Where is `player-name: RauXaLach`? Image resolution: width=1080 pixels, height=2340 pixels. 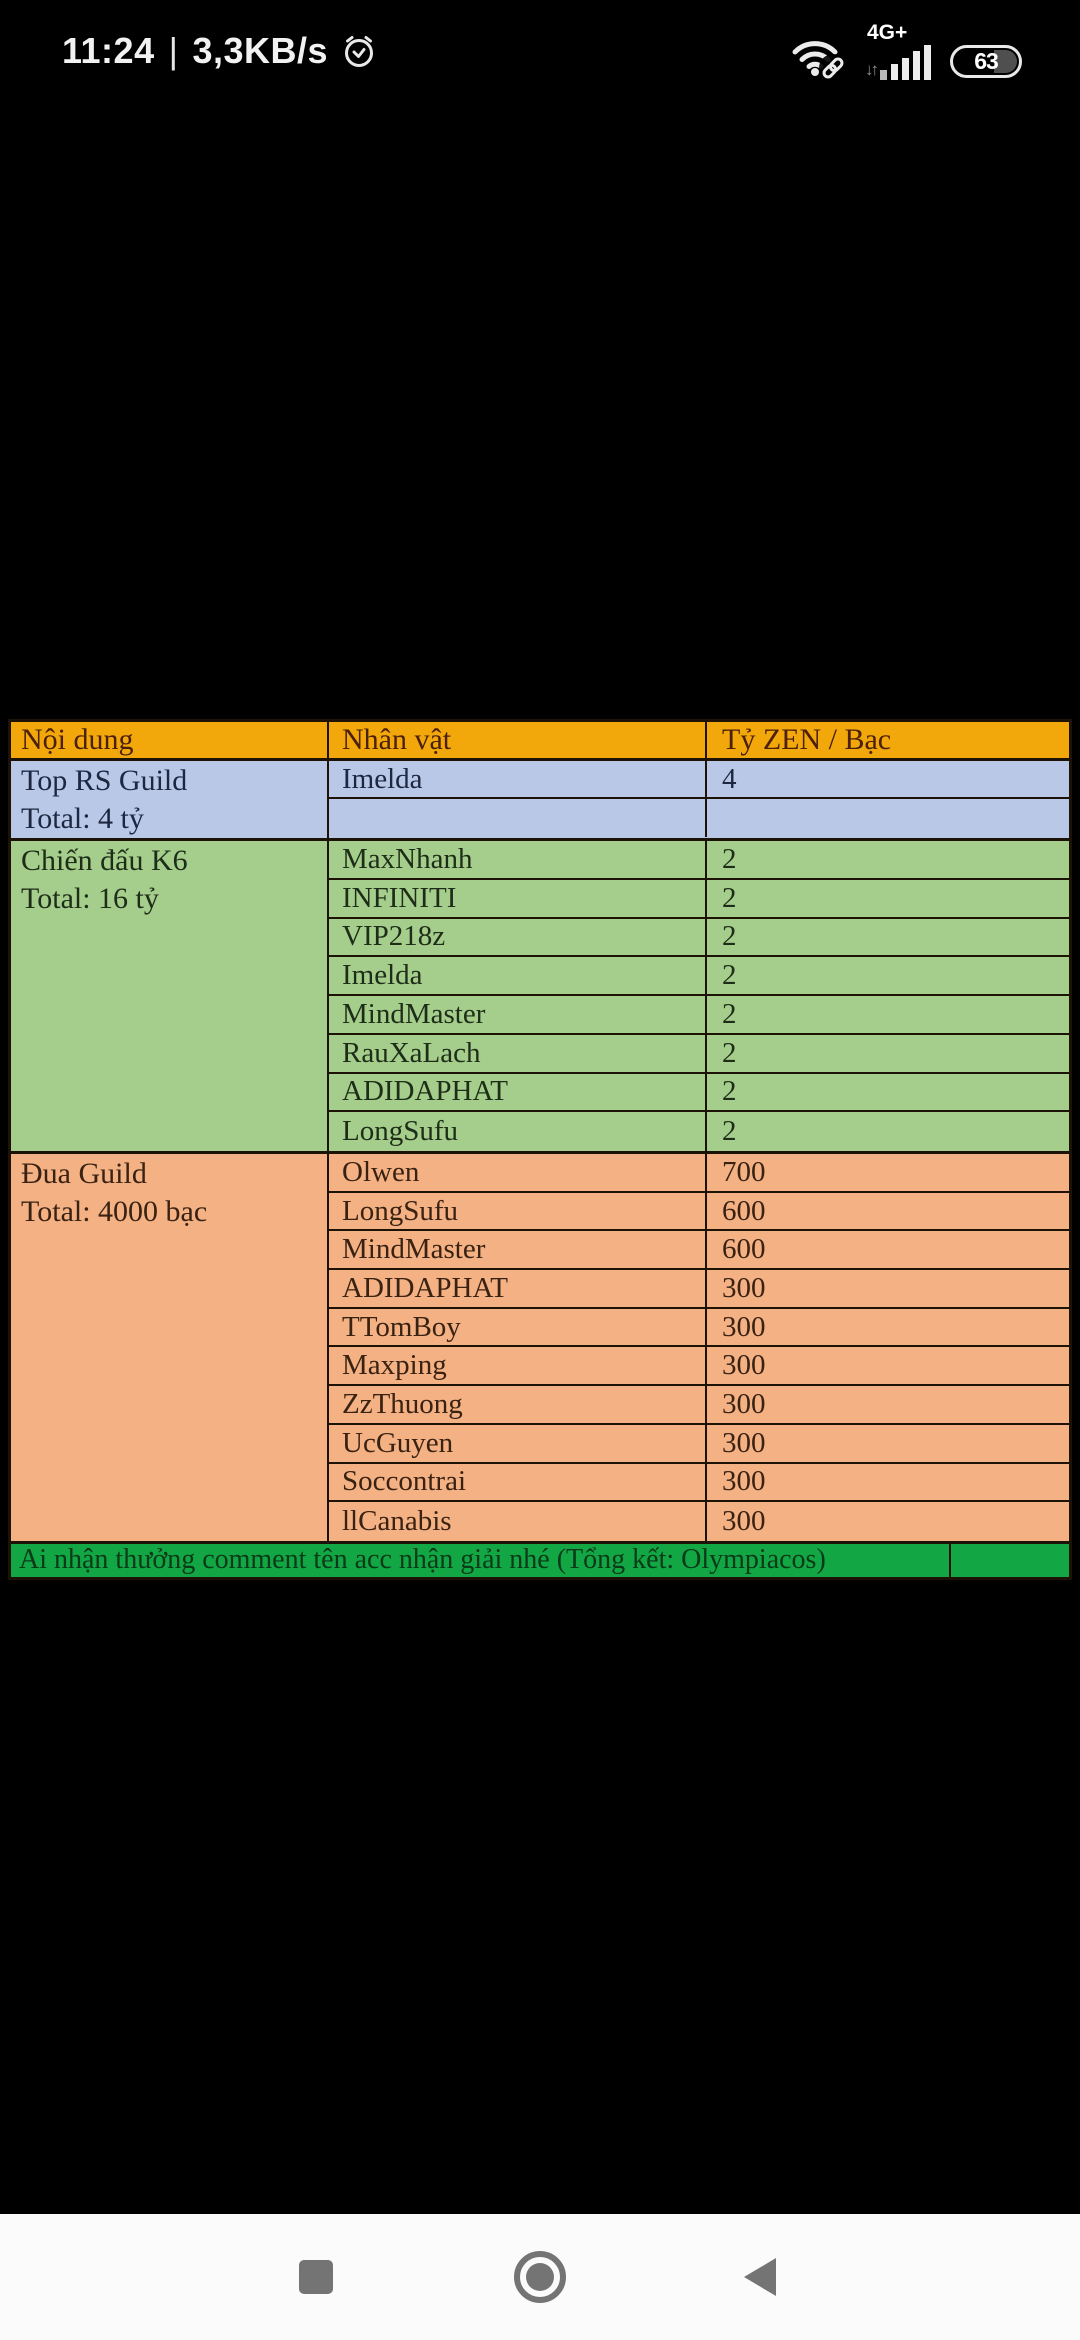 player-name: RauXaLach is located at coordinates (518, 1053).